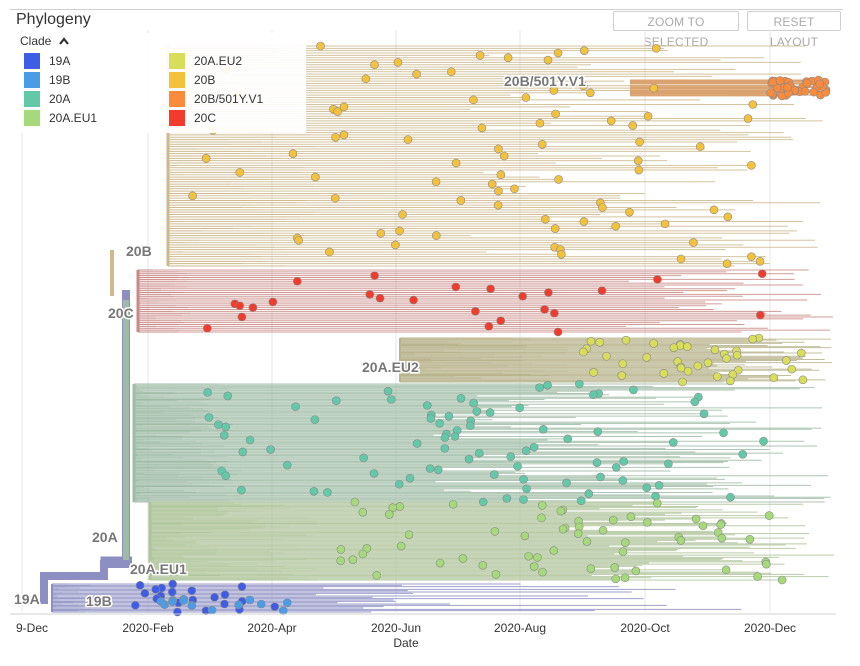  I want to click on zoom-to-selected-button: ZOOM TO SELECTED, so click(676, 30).